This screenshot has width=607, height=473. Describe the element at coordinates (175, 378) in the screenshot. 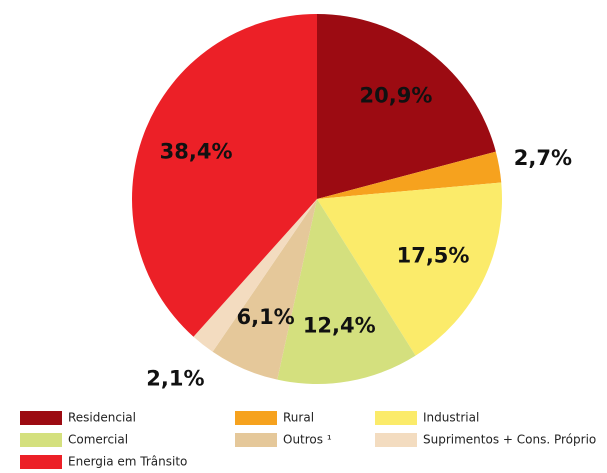

I see `value-label: 2,1%` at that location.